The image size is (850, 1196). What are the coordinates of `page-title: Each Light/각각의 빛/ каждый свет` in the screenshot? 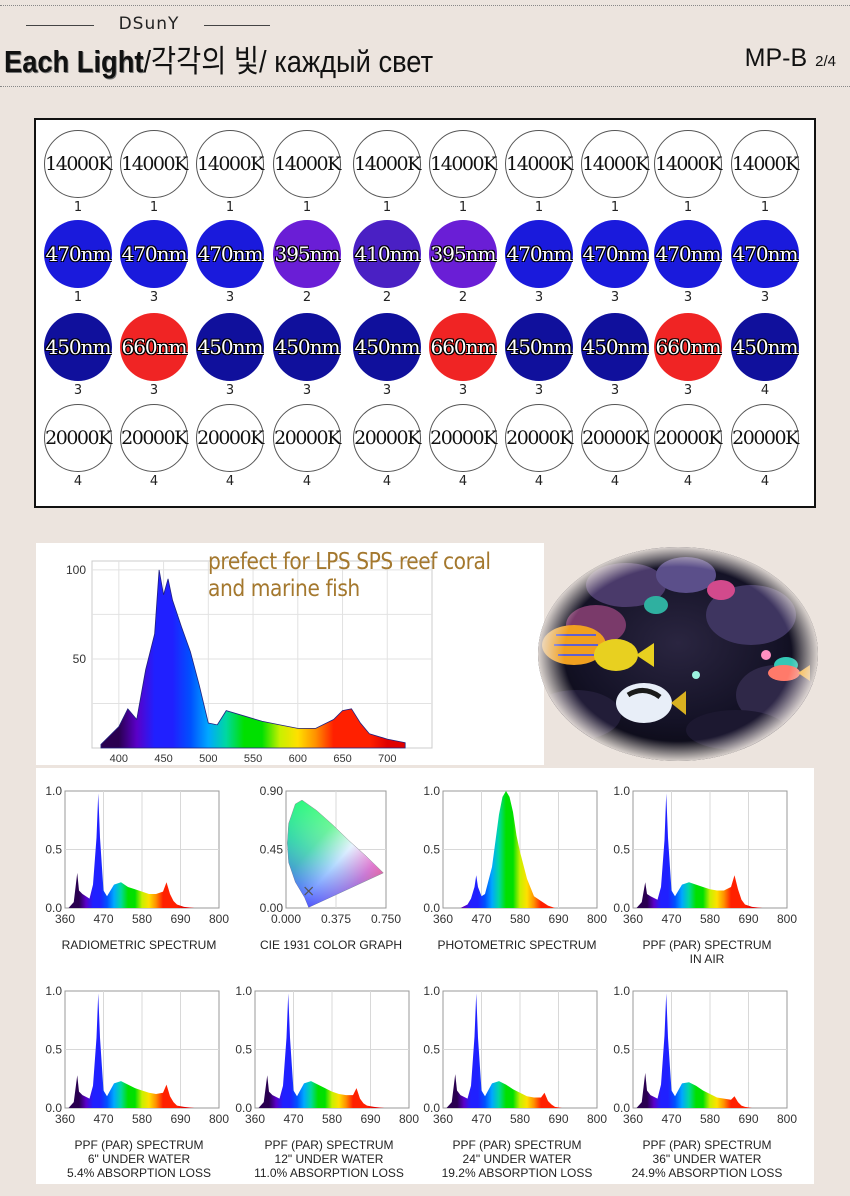 It's located at (218, 58).